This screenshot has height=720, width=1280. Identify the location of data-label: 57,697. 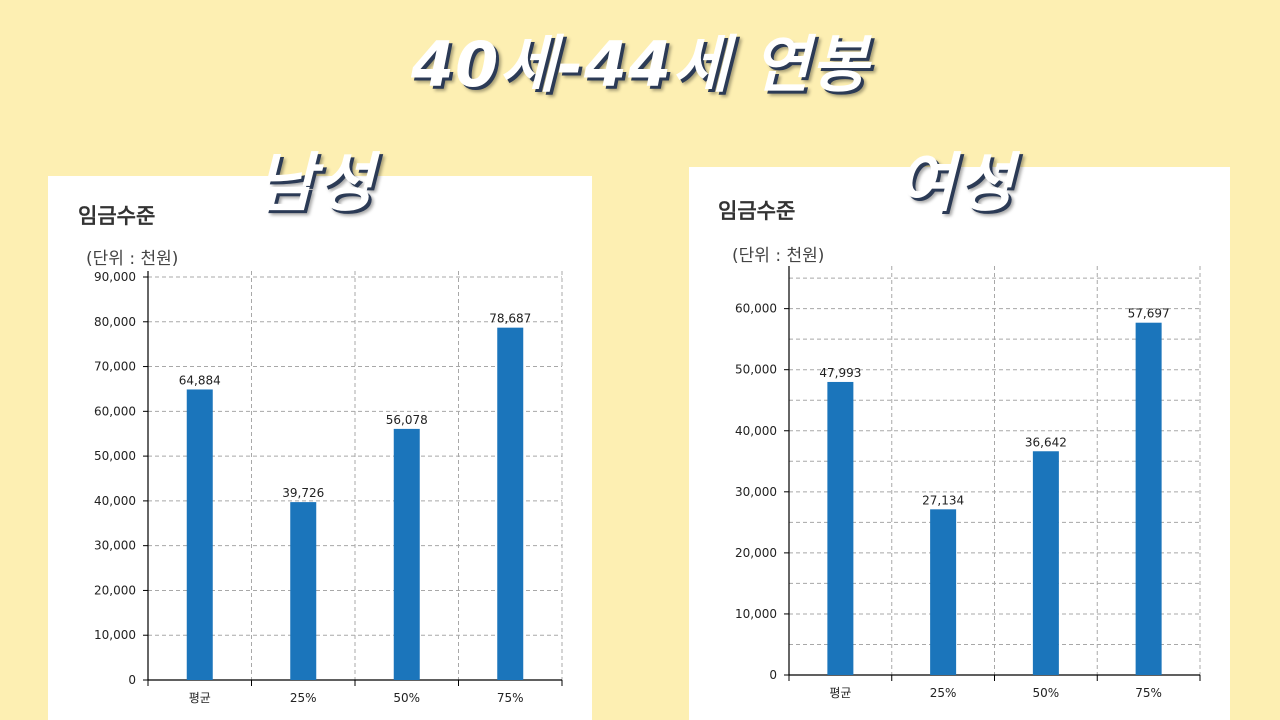
(1149, 314).